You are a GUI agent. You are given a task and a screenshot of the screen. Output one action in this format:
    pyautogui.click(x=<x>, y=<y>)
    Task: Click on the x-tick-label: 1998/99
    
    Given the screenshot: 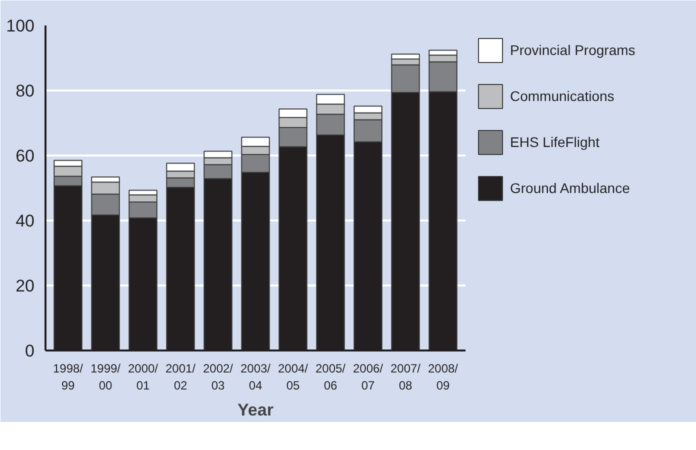 What is the action you would take?
    pyautogui.click(x=68, y=377)
    